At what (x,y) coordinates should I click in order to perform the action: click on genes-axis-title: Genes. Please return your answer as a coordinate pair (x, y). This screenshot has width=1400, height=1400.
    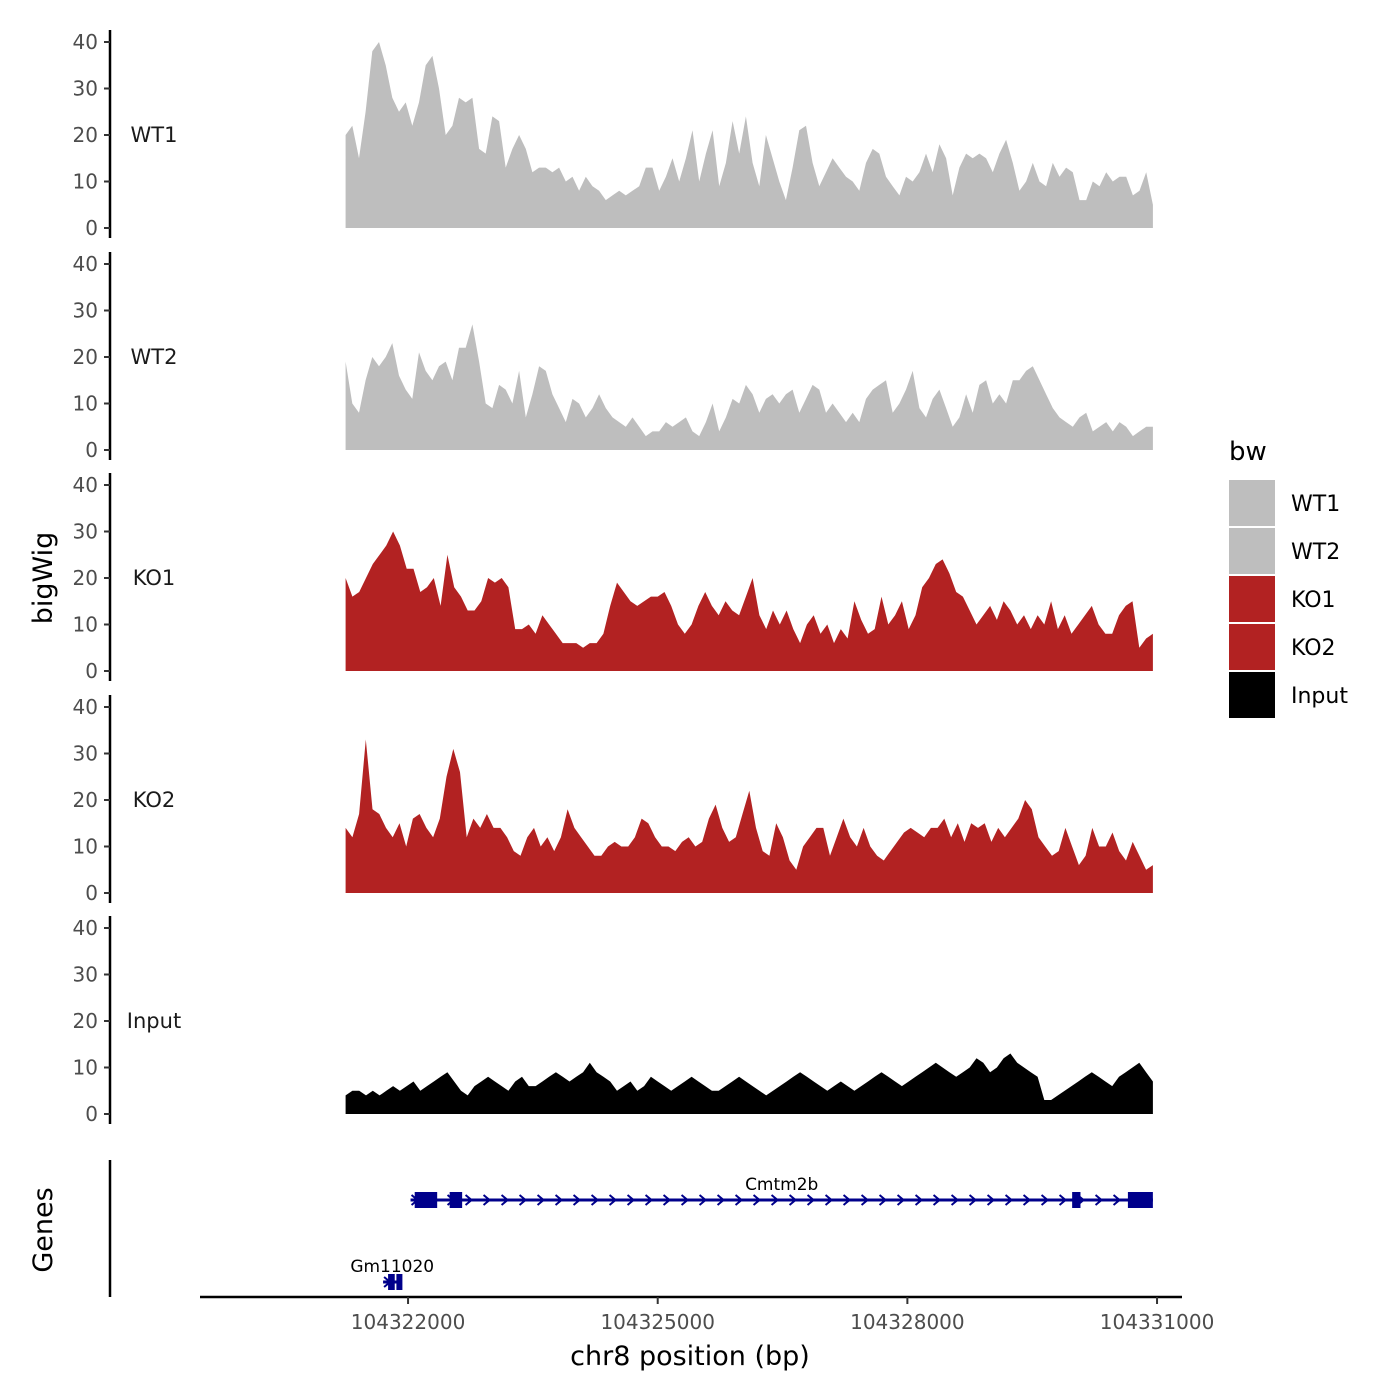
    Looking at the image, I should click on (43, 1229).